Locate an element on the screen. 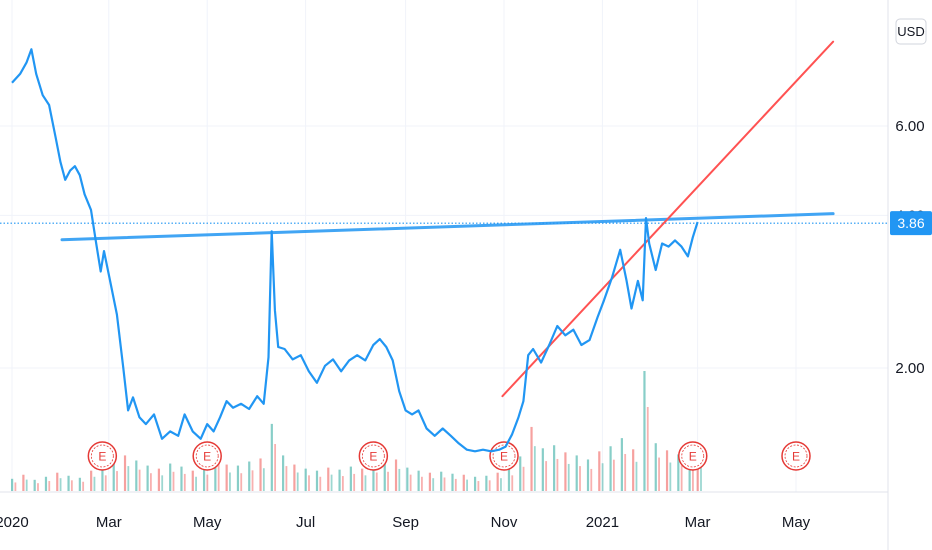 The image size is (932, 550). currency-button: USD is located at coordinates (911, 31).